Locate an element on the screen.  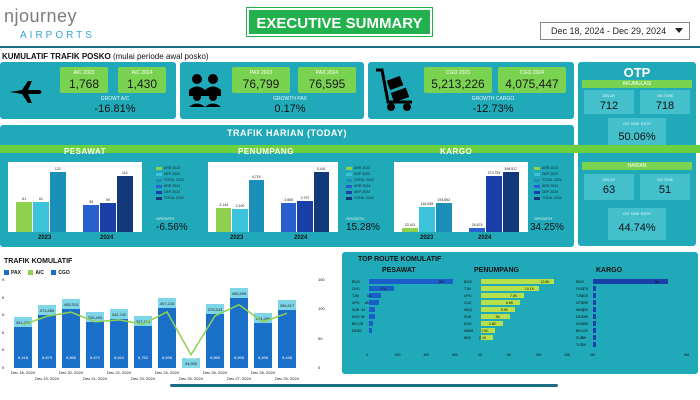
route-value: 2.1K is located at coordinates (483, 338).